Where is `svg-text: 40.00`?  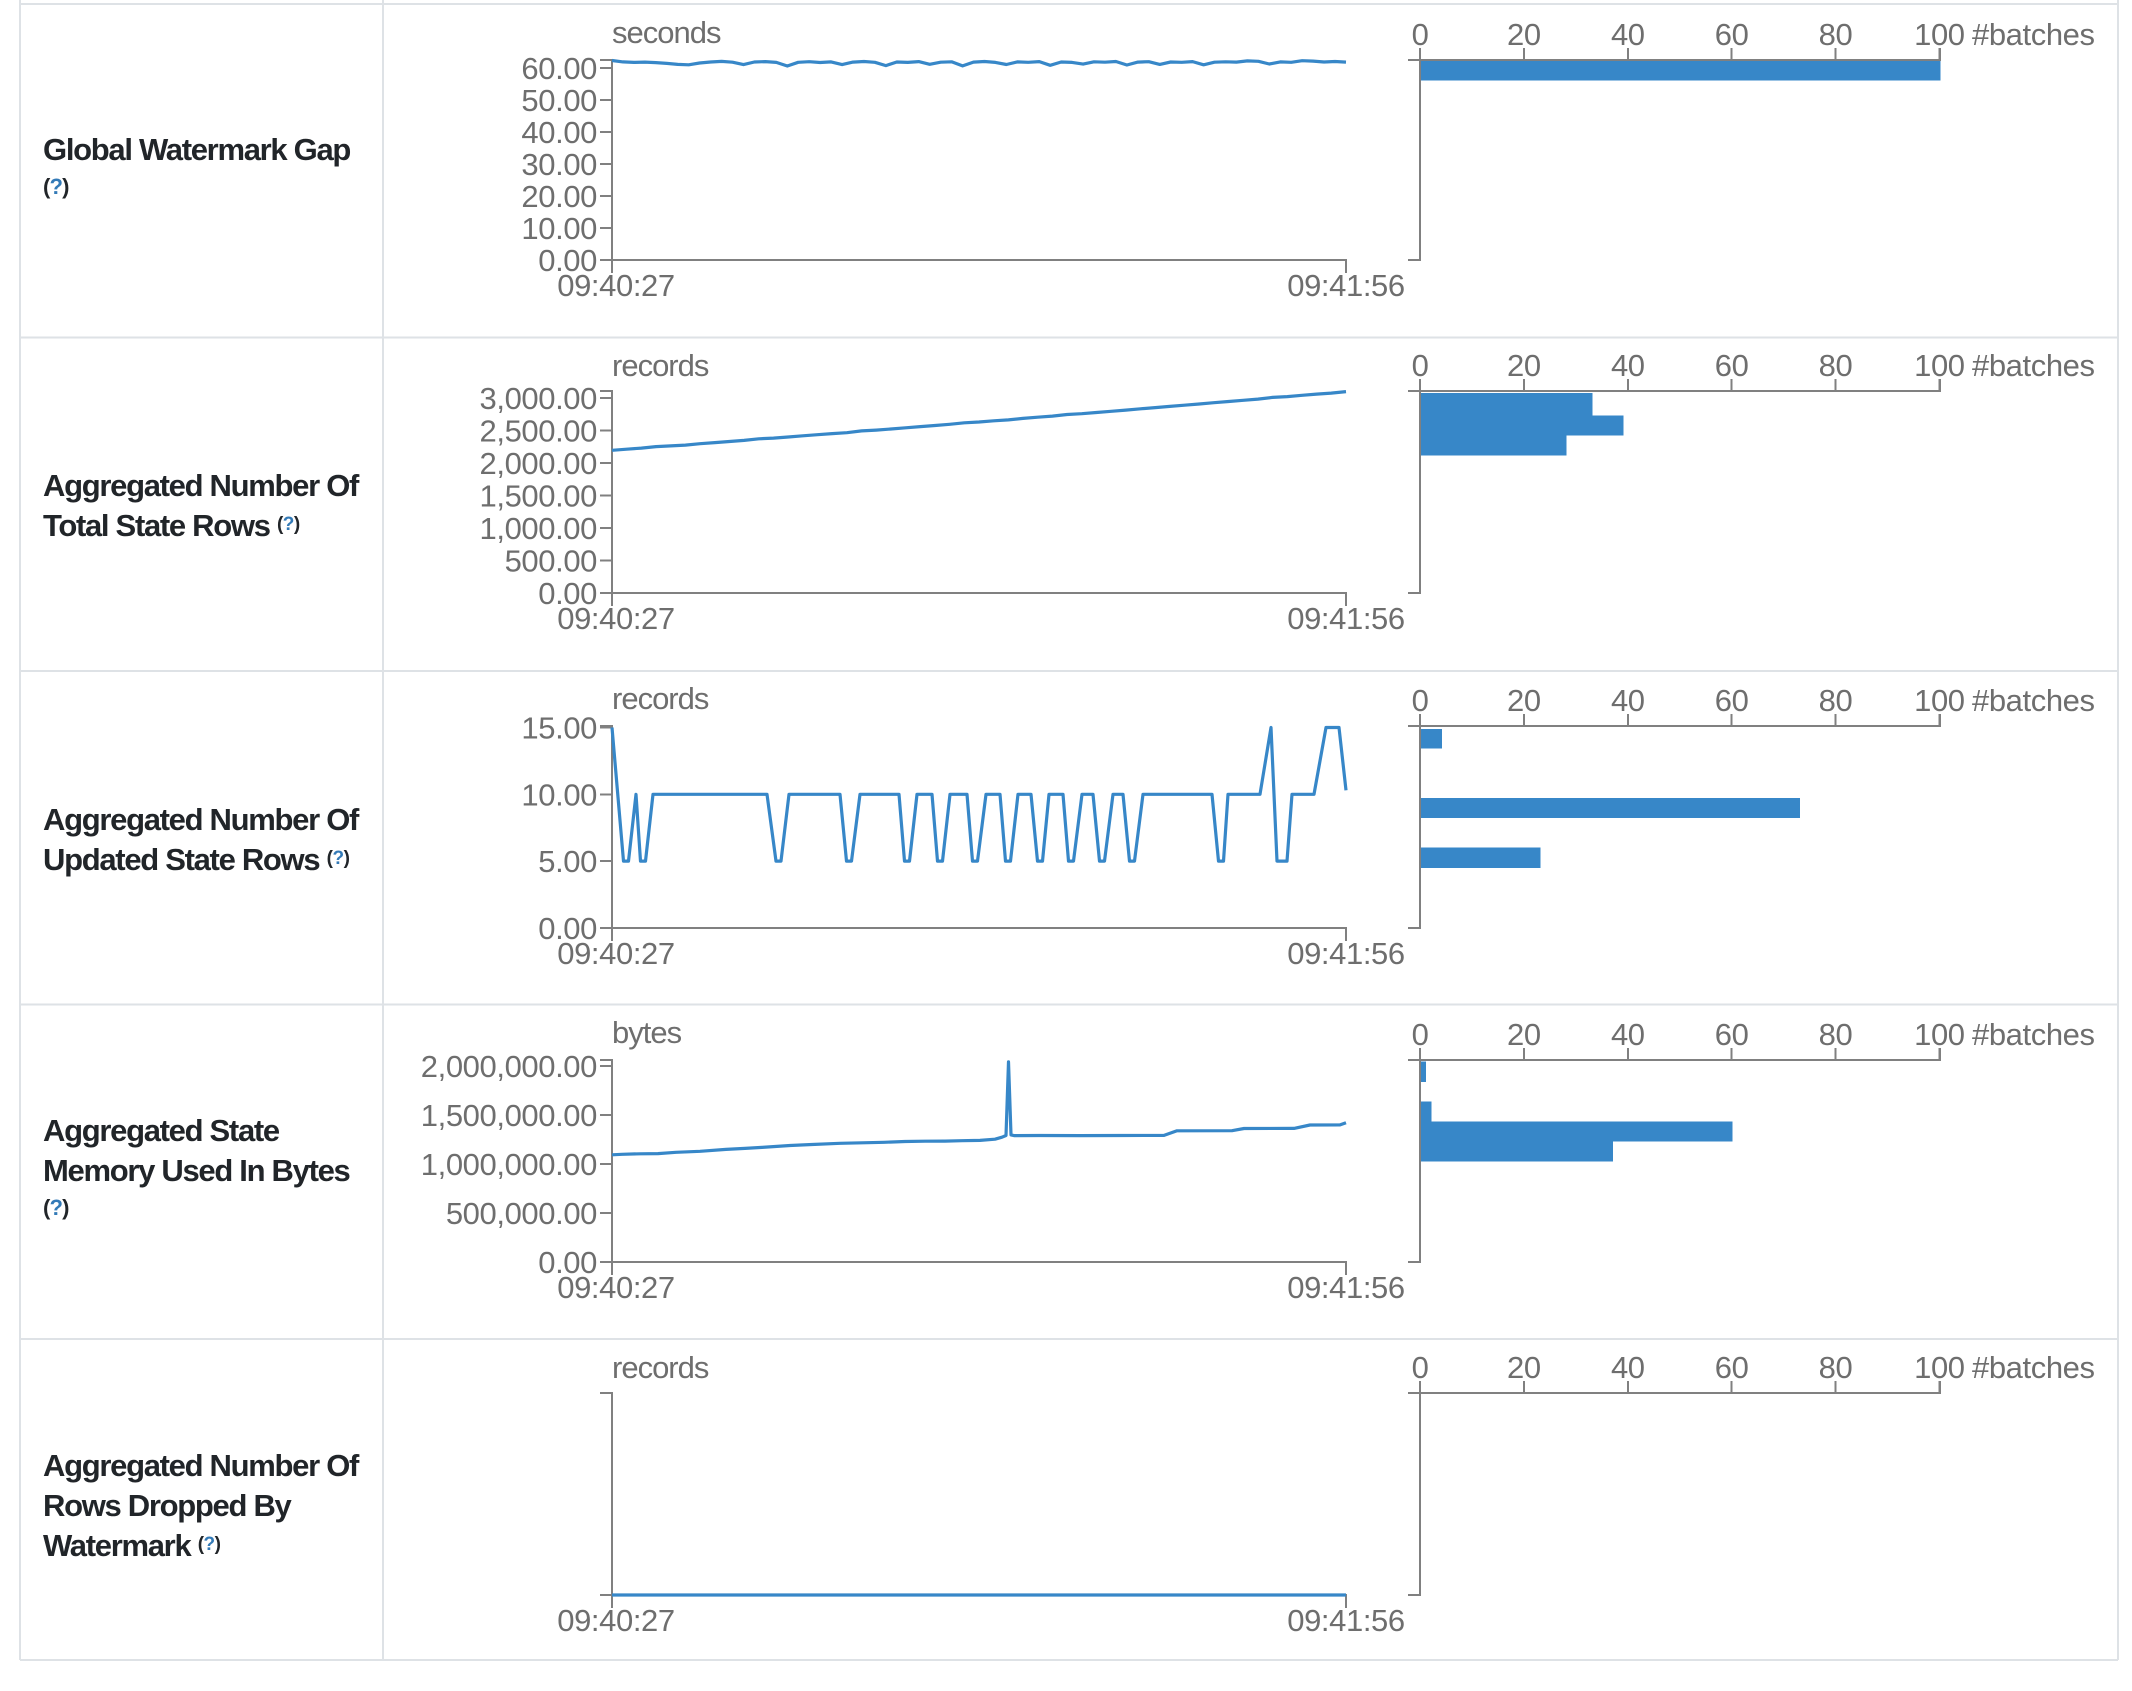 svg-text: 40.00 is located at coordinates (559, 132).